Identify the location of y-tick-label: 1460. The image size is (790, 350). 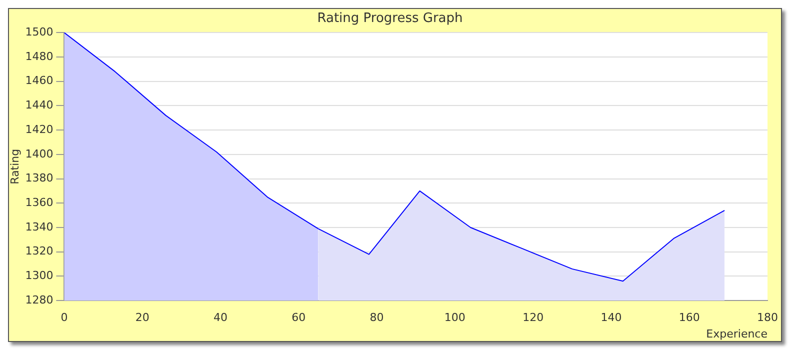
(39, 81).